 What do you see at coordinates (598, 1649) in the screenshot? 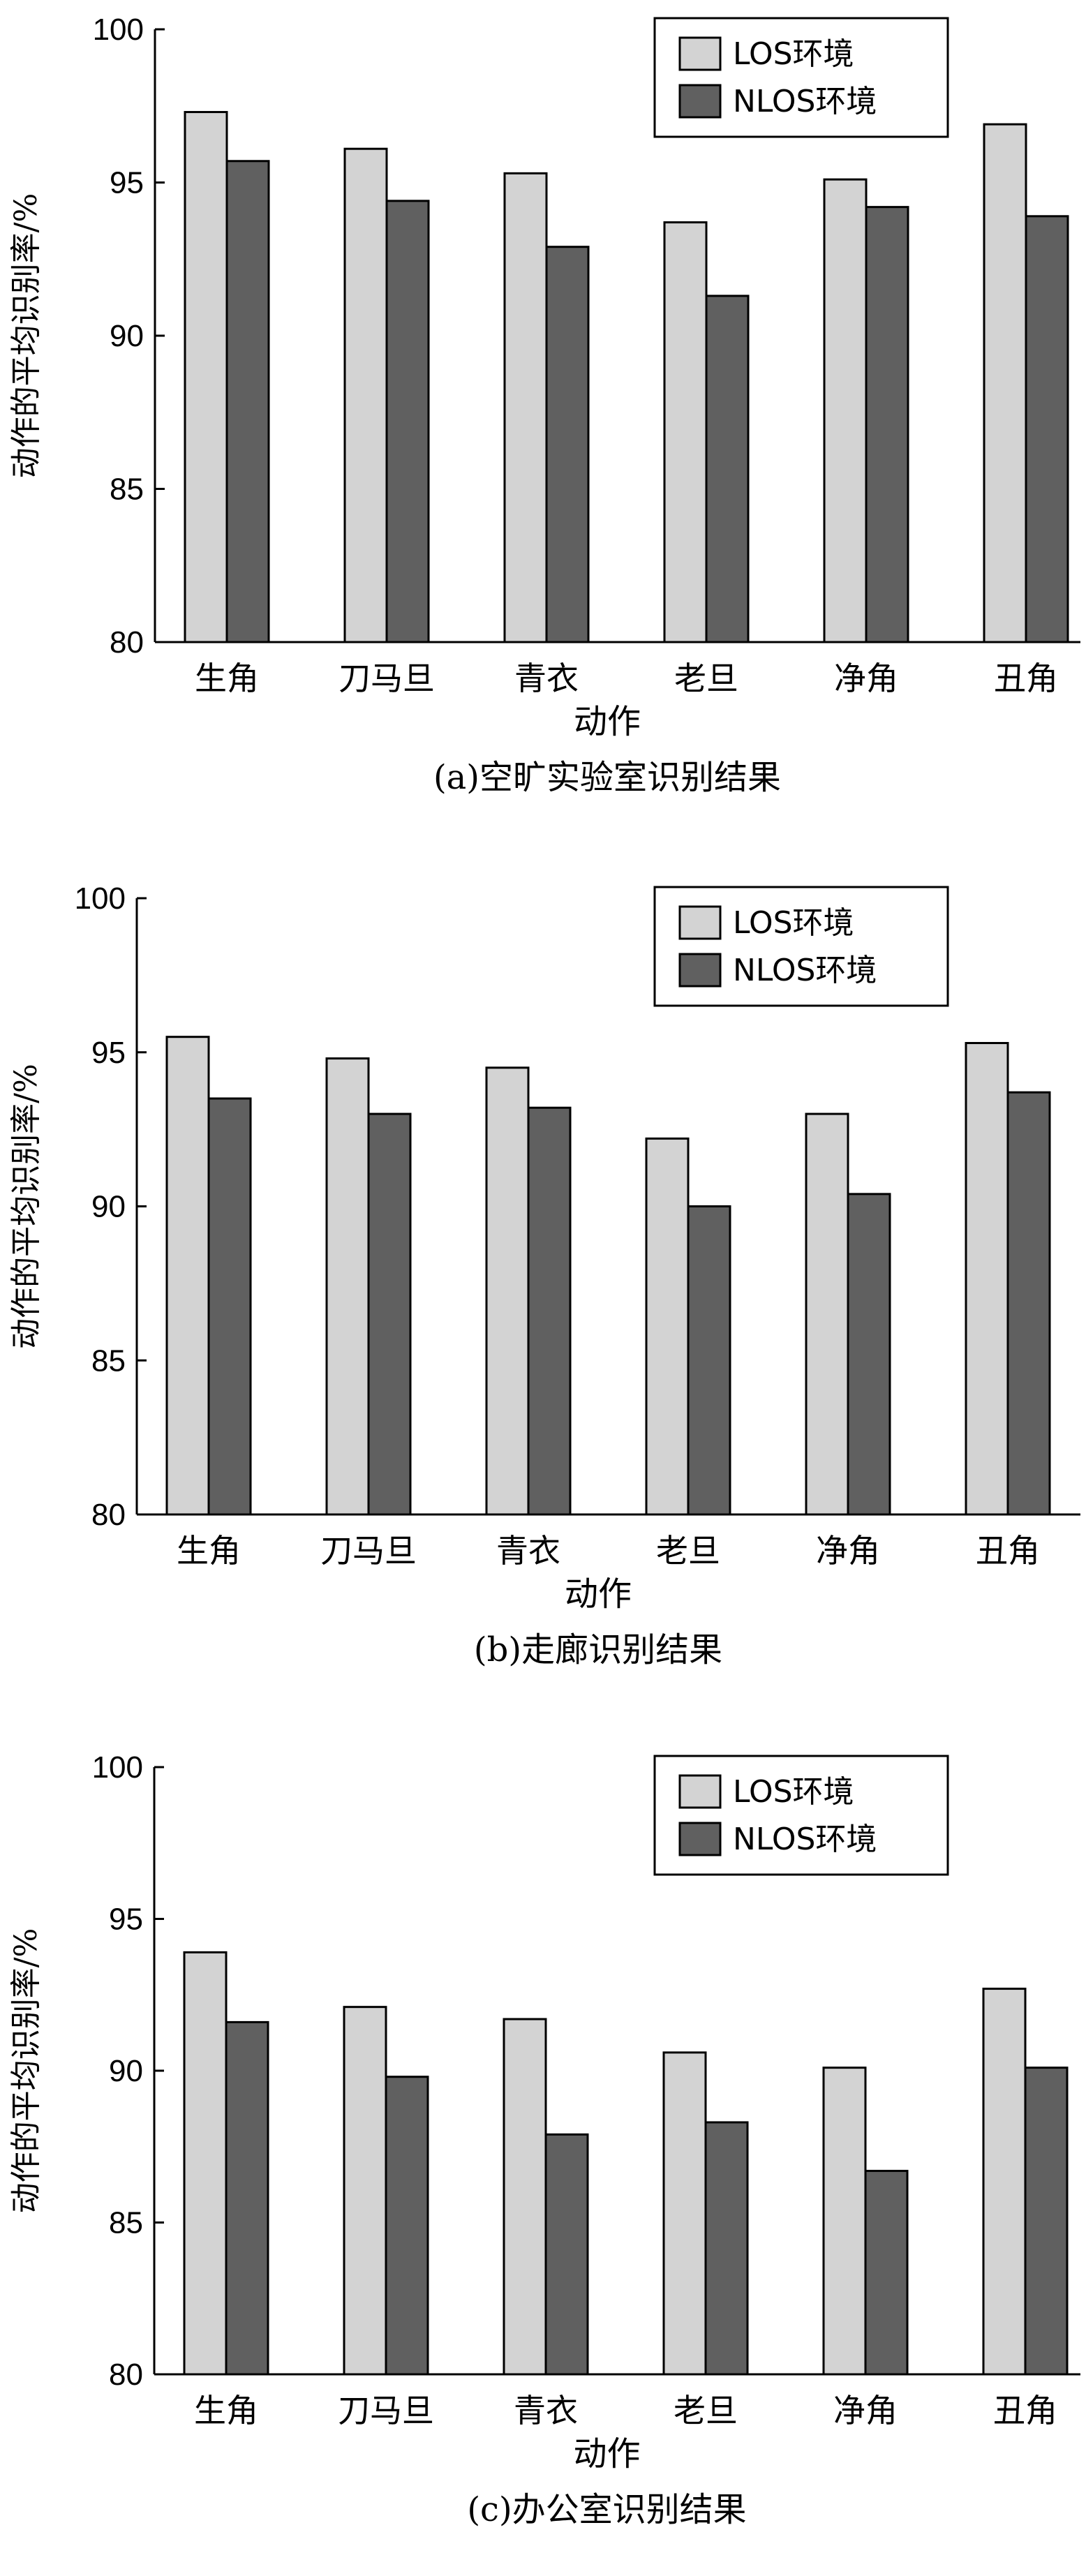
I see `chart-caption: (b)走廊识别结果` at bounding box center [598, 1649].